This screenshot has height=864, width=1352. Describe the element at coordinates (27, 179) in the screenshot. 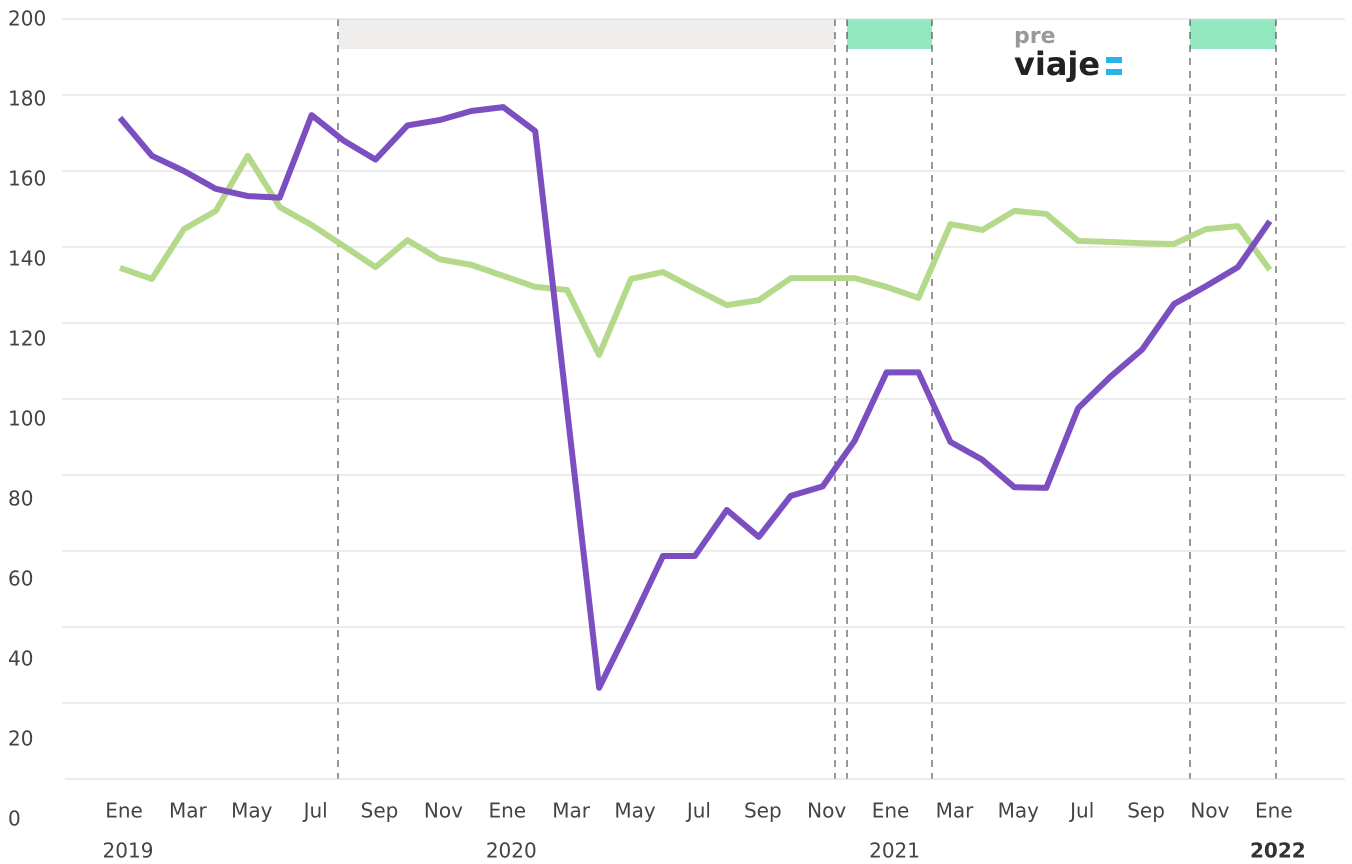

I see `y-tick-label: 160` at that location.